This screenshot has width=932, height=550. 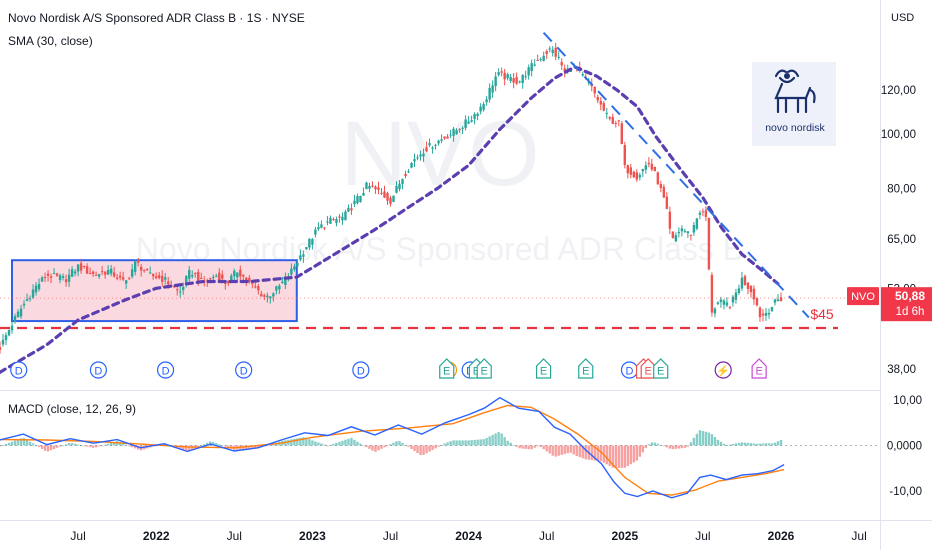 I want to click on event-label: ⚡, so click(x=723, y=371).